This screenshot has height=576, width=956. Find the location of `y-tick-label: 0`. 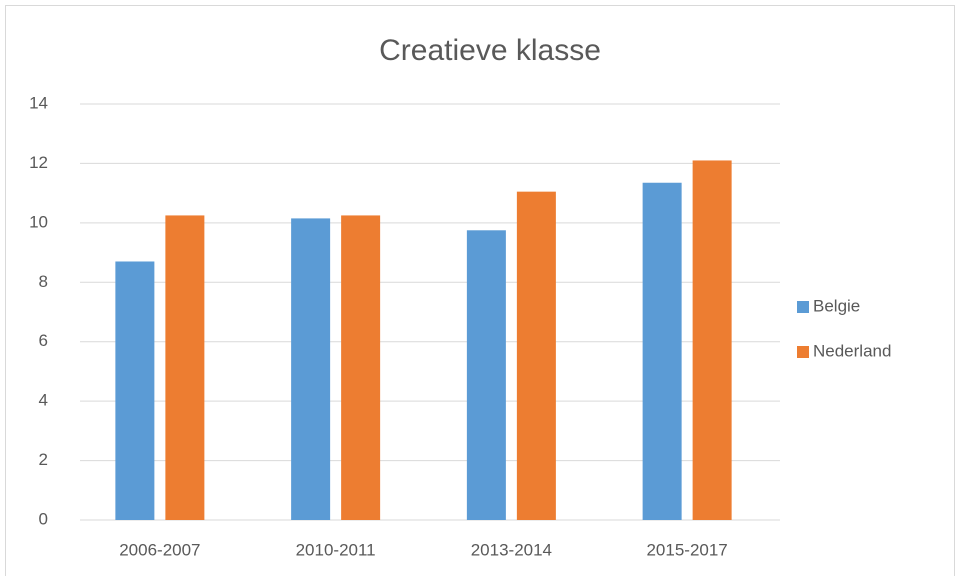

y-tick-label: 0 is located at coordinates (43, 518).